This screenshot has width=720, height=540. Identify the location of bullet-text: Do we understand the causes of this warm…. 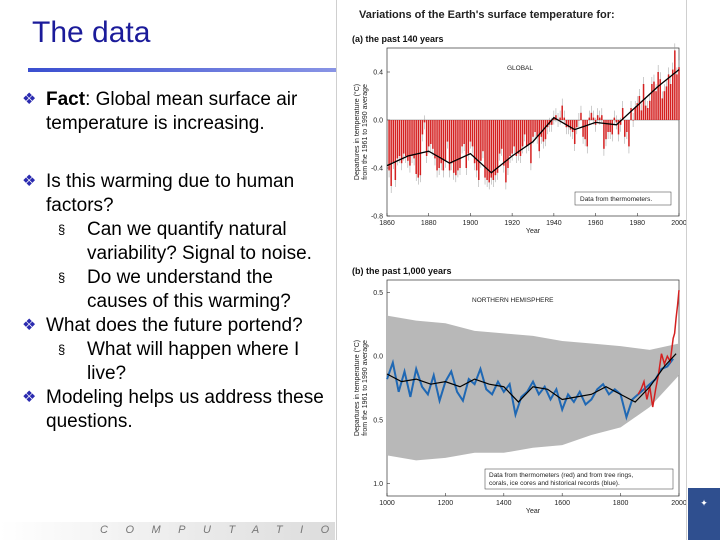
(189, 289).